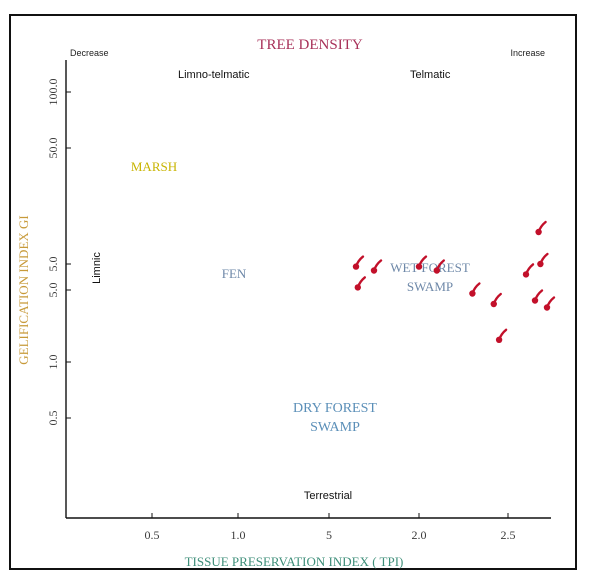 Image resolution: width=589 pixels, height=576 pixels. Describe the element at coordinates (419, 535) in the screenshot. I see `x-tick-label: 2.0` at that location.